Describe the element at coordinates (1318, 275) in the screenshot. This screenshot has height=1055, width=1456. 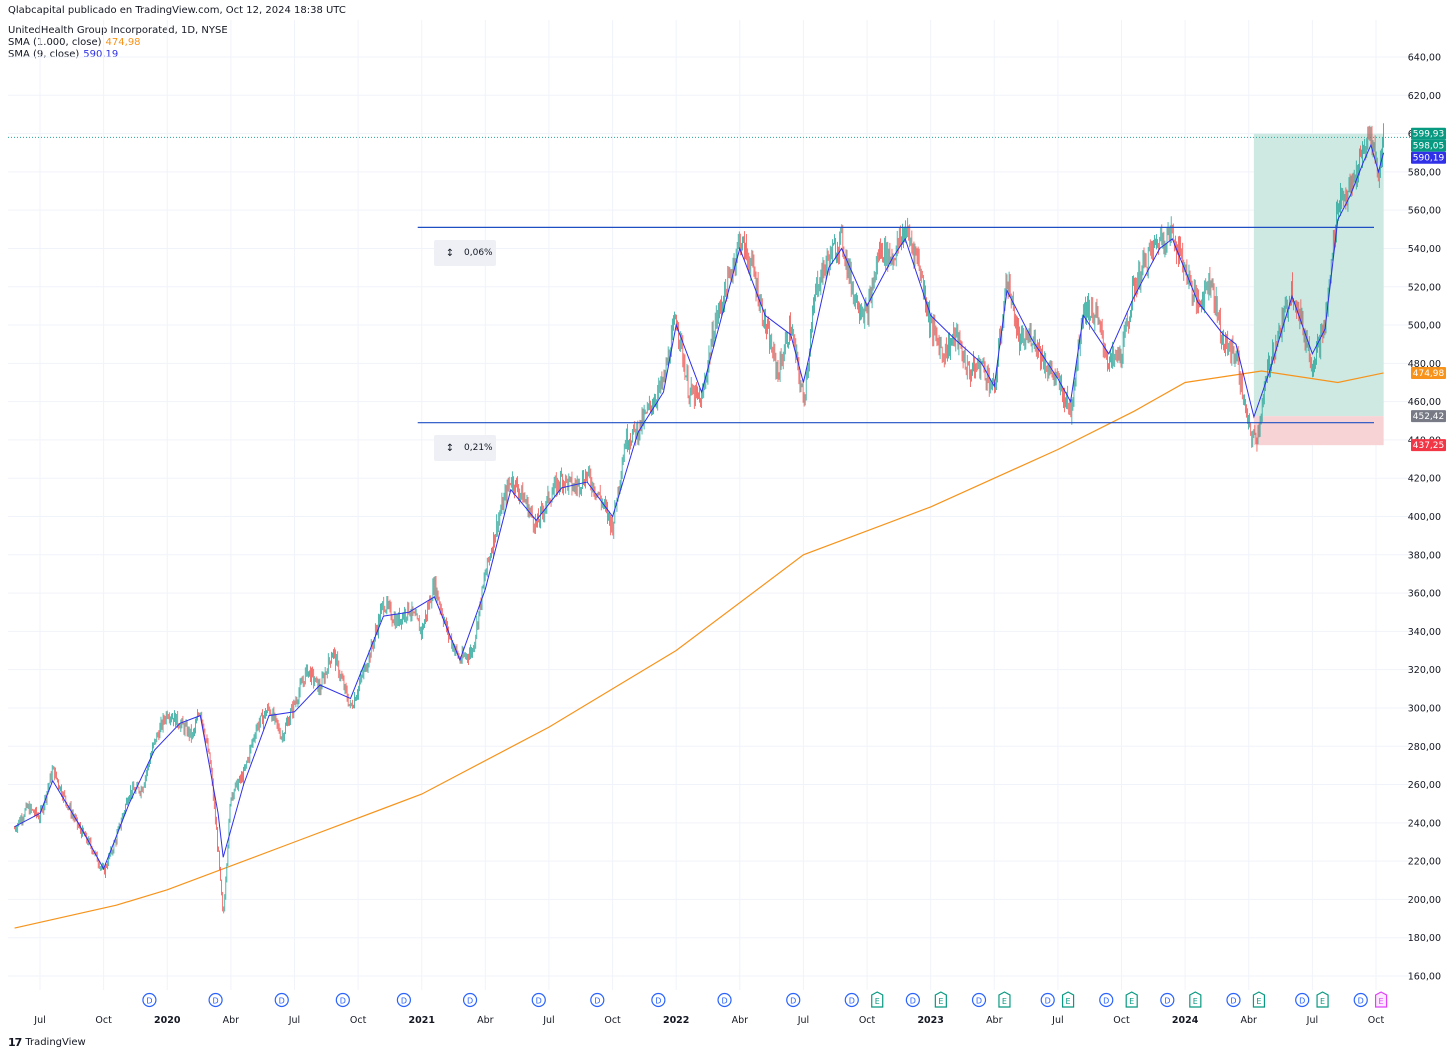
I see `profit-zone` at that location.